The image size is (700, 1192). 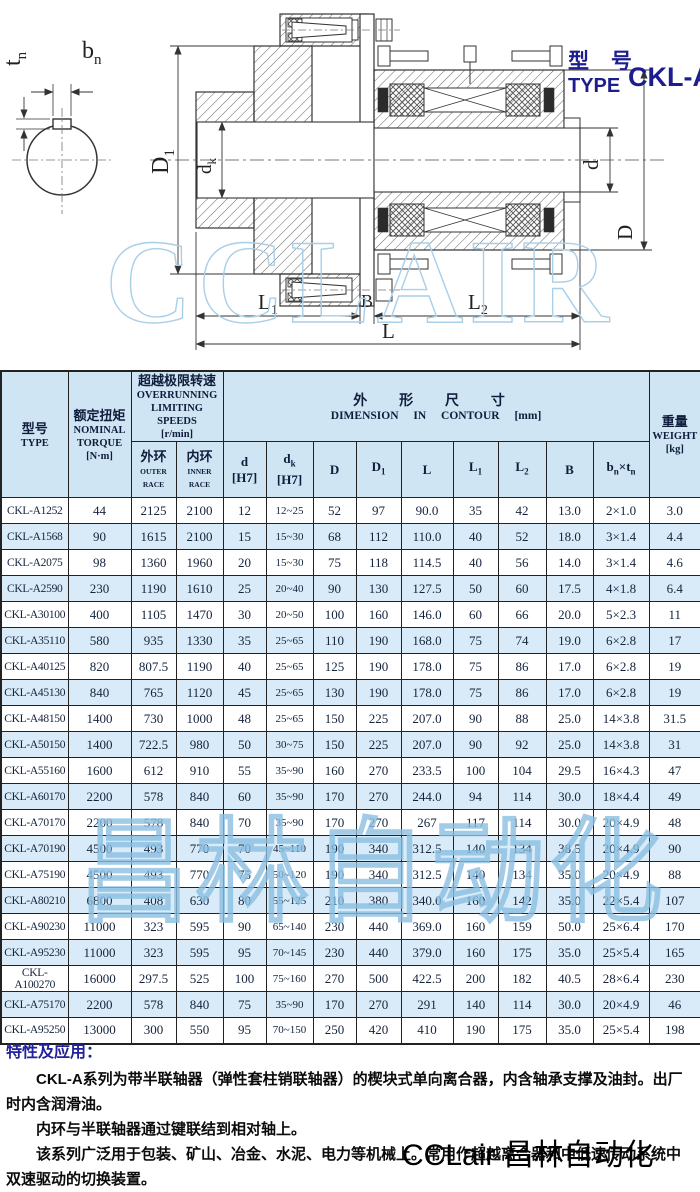 What do you see at coordinates (591, 164) in the screenshot?
I see `dim-label-d: d` at bounding box center [591, 164].